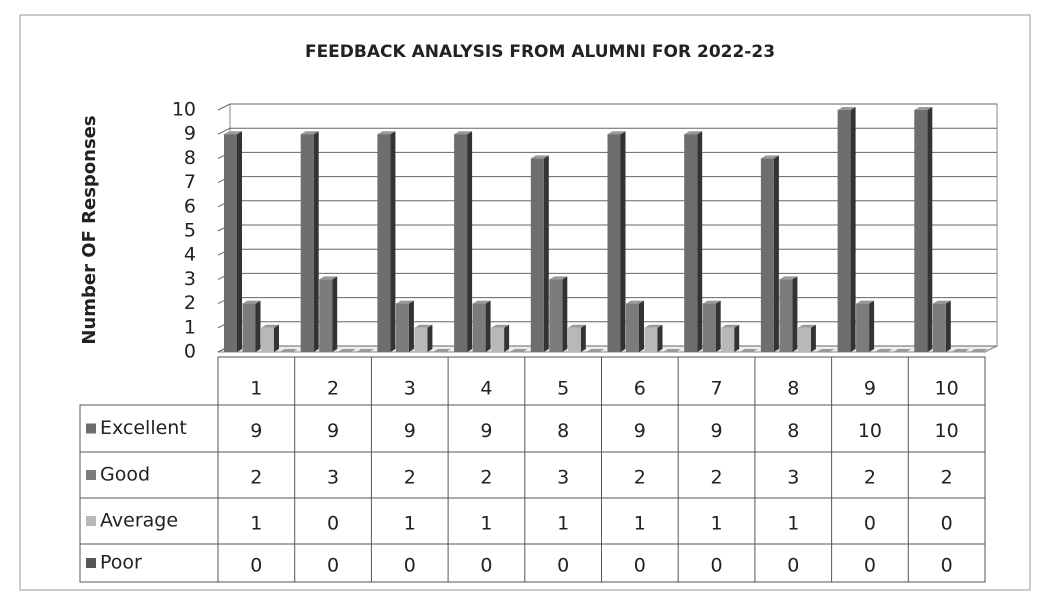 This screenshot has height=600, width=1048. What do you see at coordinates (190, 327) in the screenshot?
I see `y-tick-label: 1` at bounding box center [190, 327].